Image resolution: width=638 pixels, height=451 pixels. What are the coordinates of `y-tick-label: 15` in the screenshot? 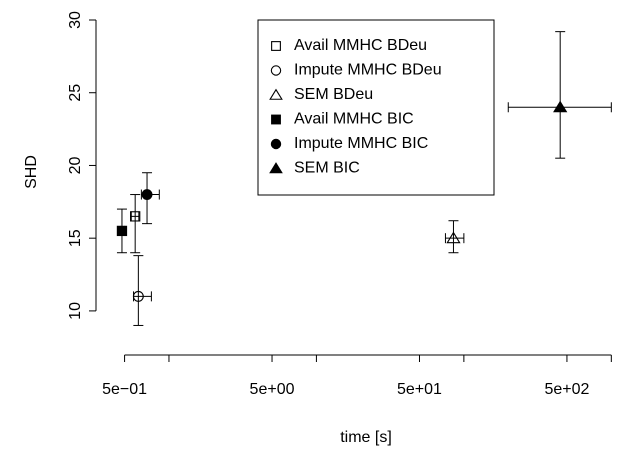 It's located at (75, 238).